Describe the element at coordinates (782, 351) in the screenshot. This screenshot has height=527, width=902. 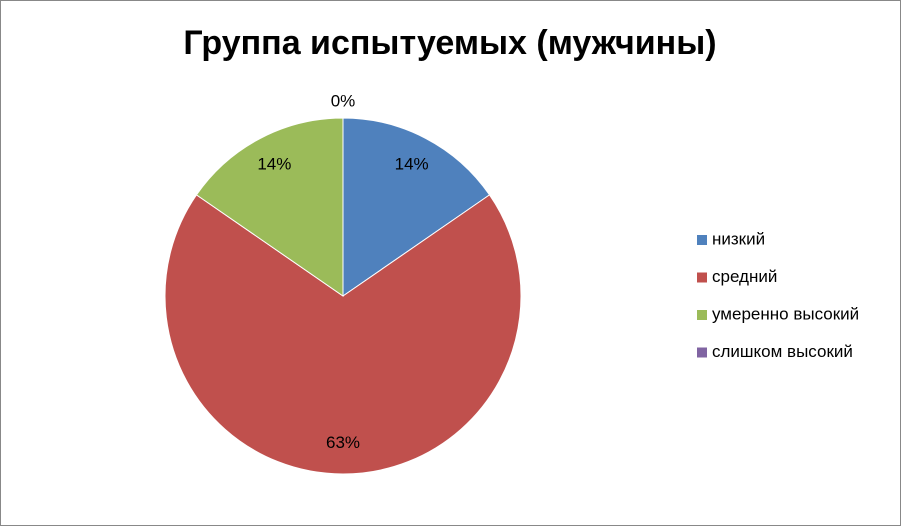
I see `legend-label: слишком высокий` at that location.